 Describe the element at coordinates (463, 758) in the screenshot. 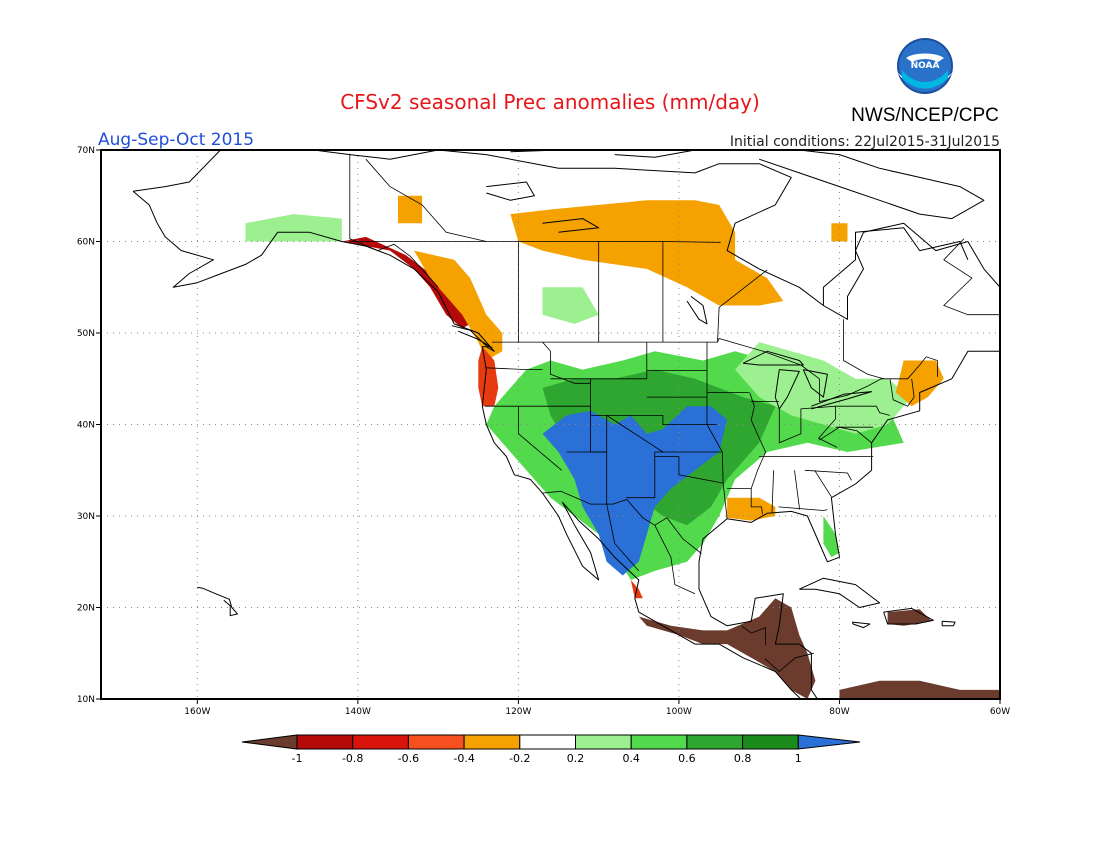

I see `colorbar-label: -0.4` at that location.